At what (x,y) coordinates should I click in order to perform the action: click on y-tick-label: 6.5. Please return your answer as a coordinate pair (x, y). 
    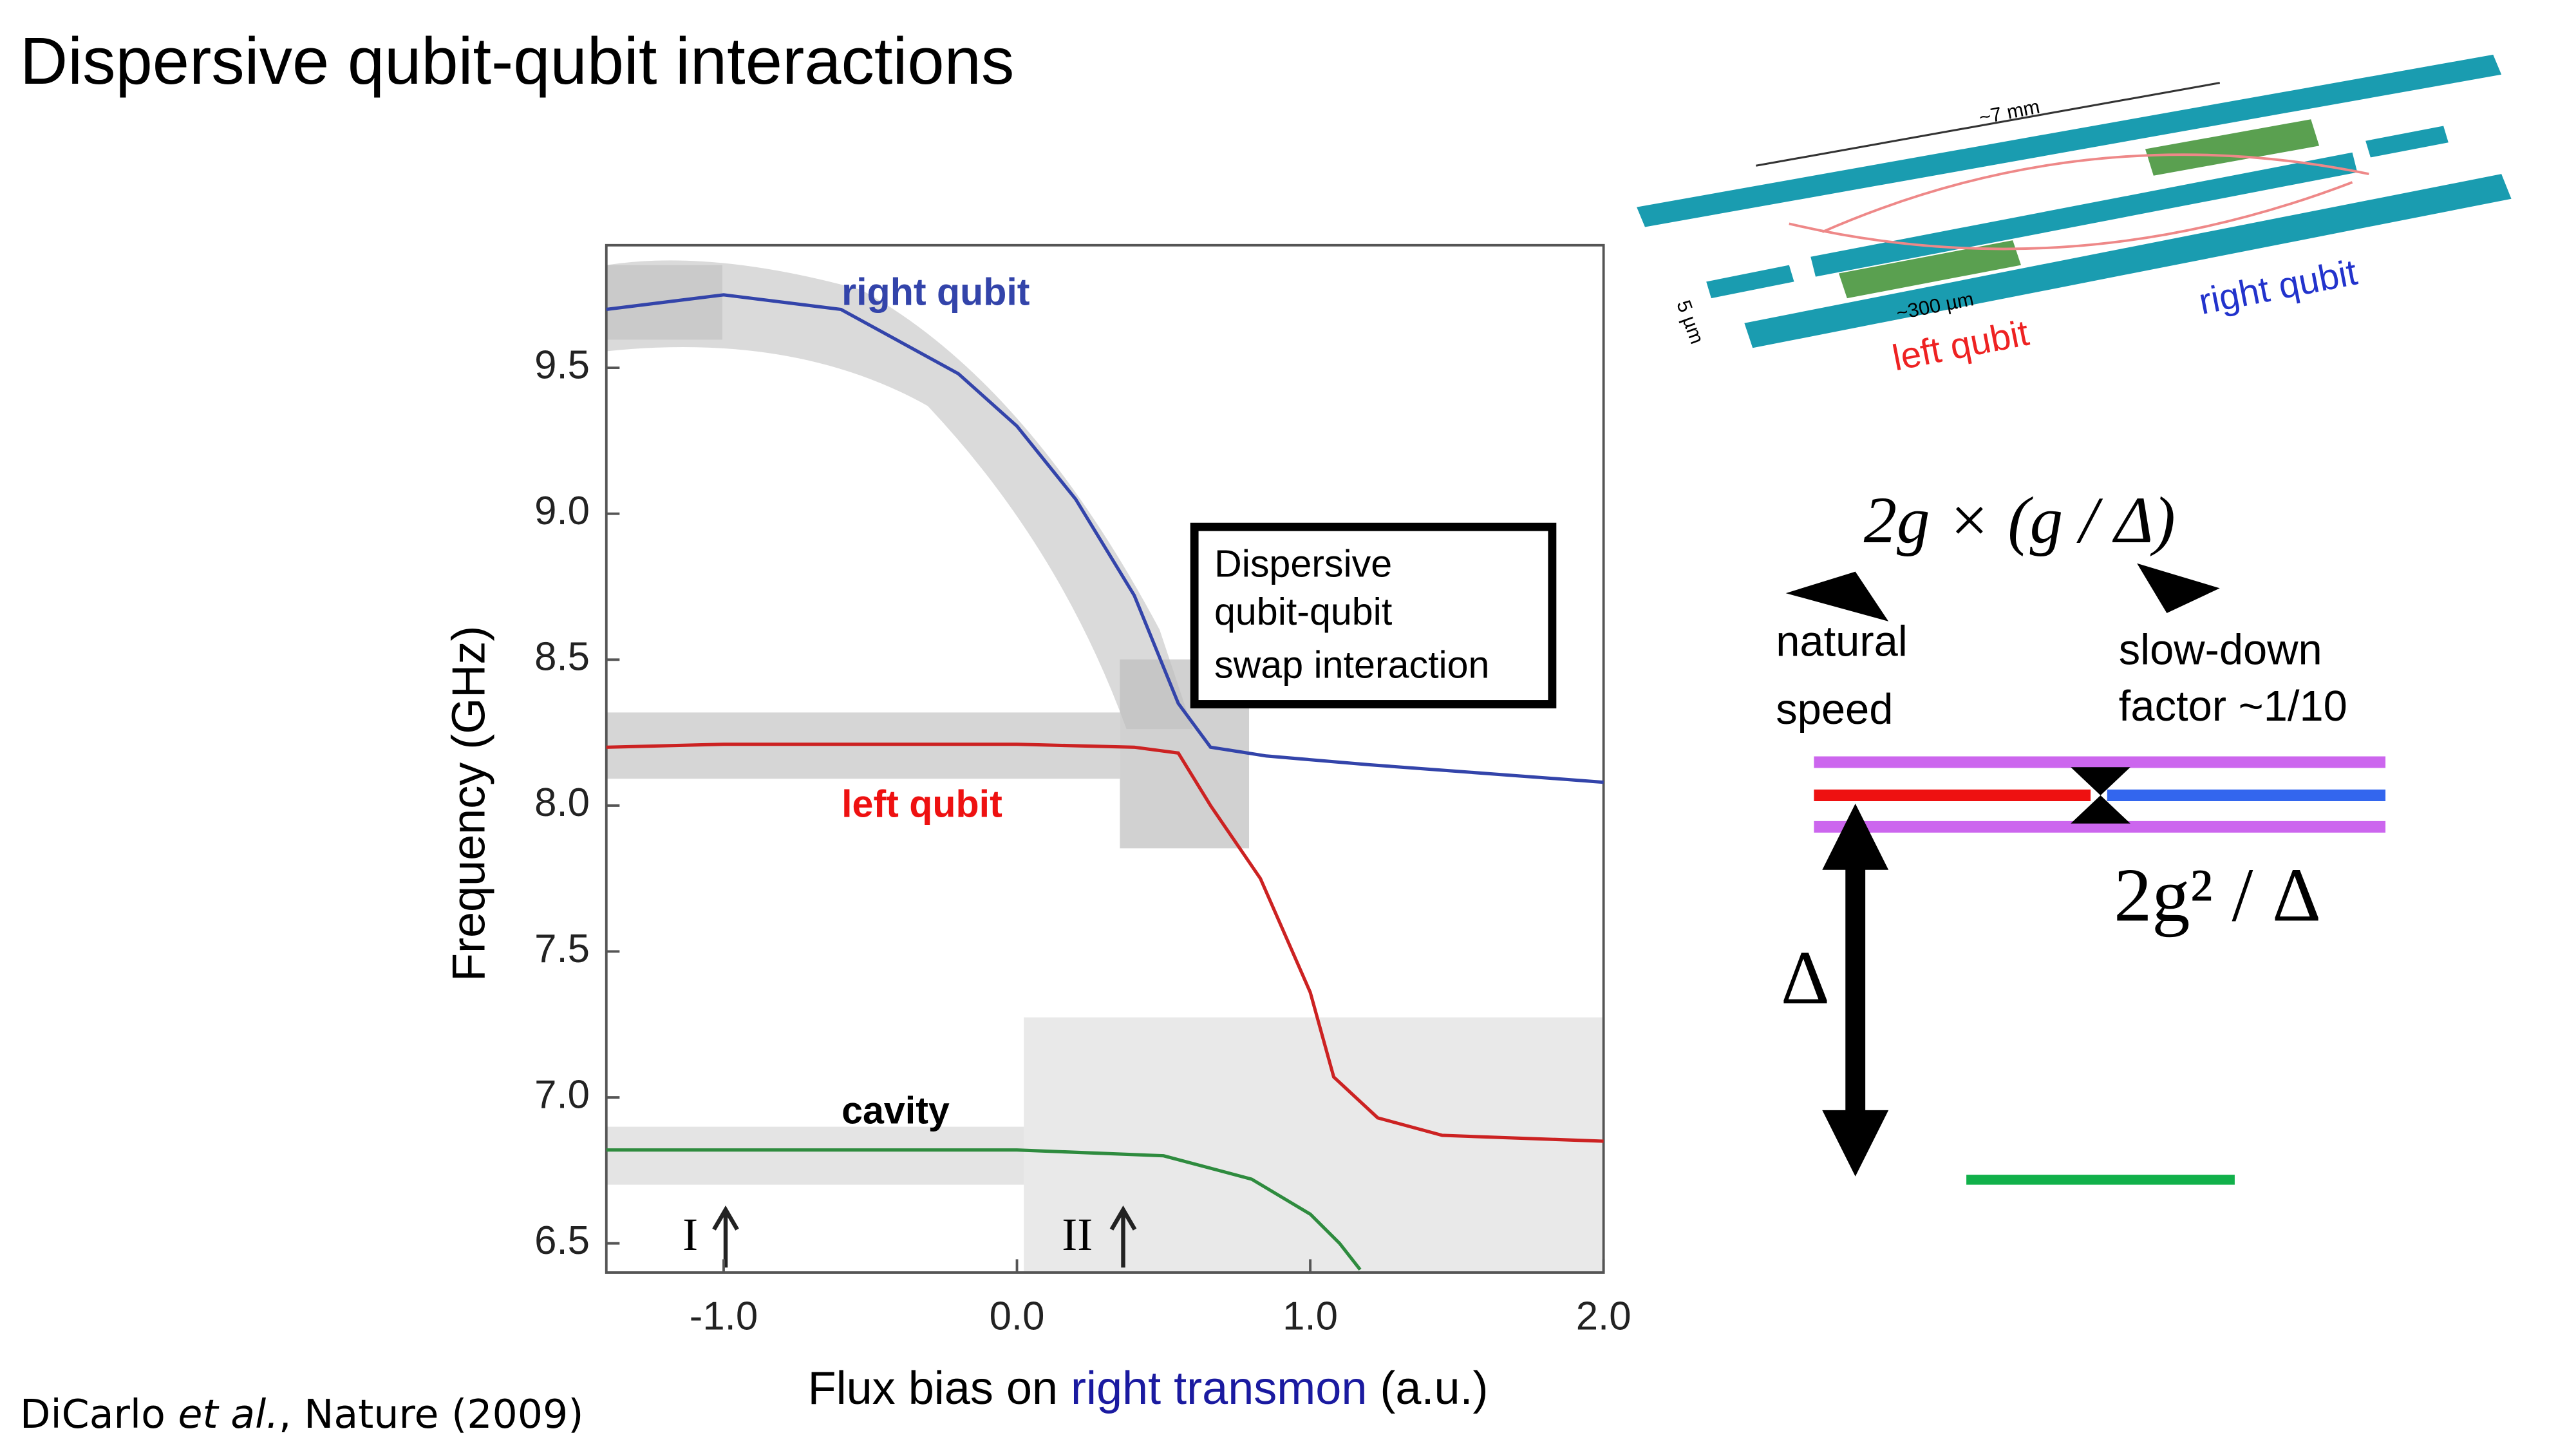
    Looking at the image, I should click on (562, 1240).